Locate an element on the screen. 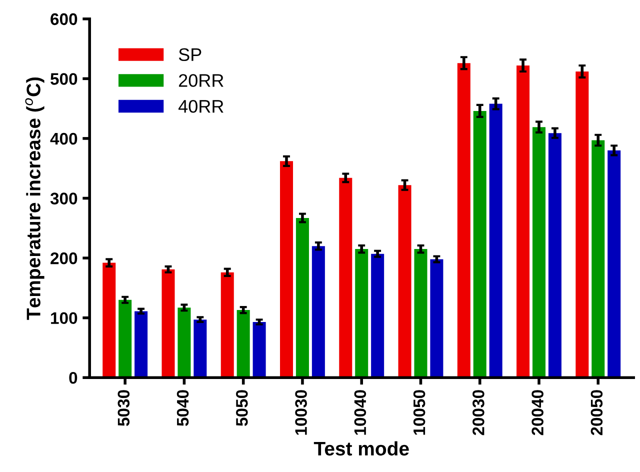 Image resolution: width=640 pixels, height=472 pixels. legend-label: SP is located at coordinates (190, 55).